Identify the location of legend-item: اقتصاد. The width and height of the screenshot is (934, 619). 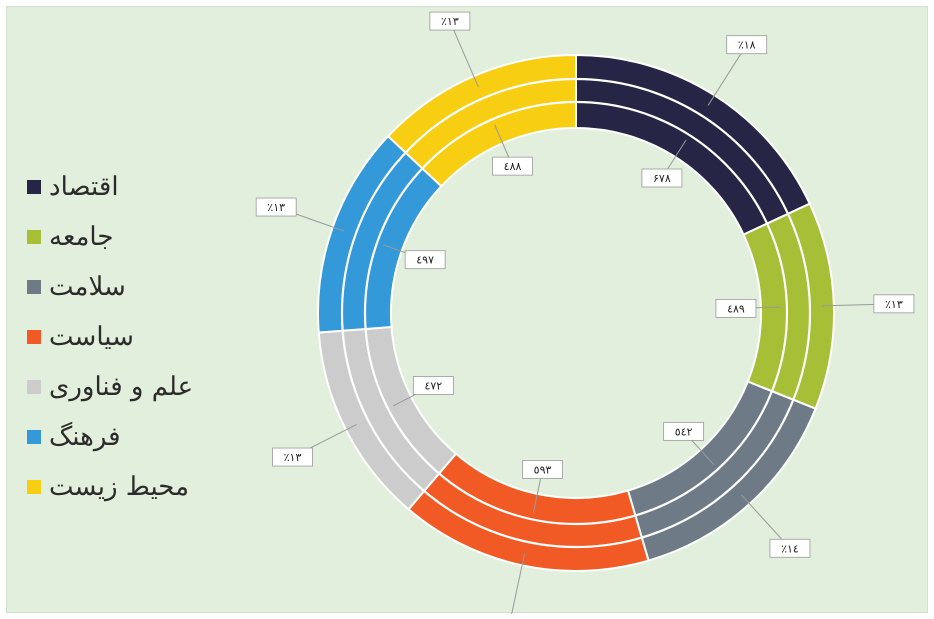
(132, 187).